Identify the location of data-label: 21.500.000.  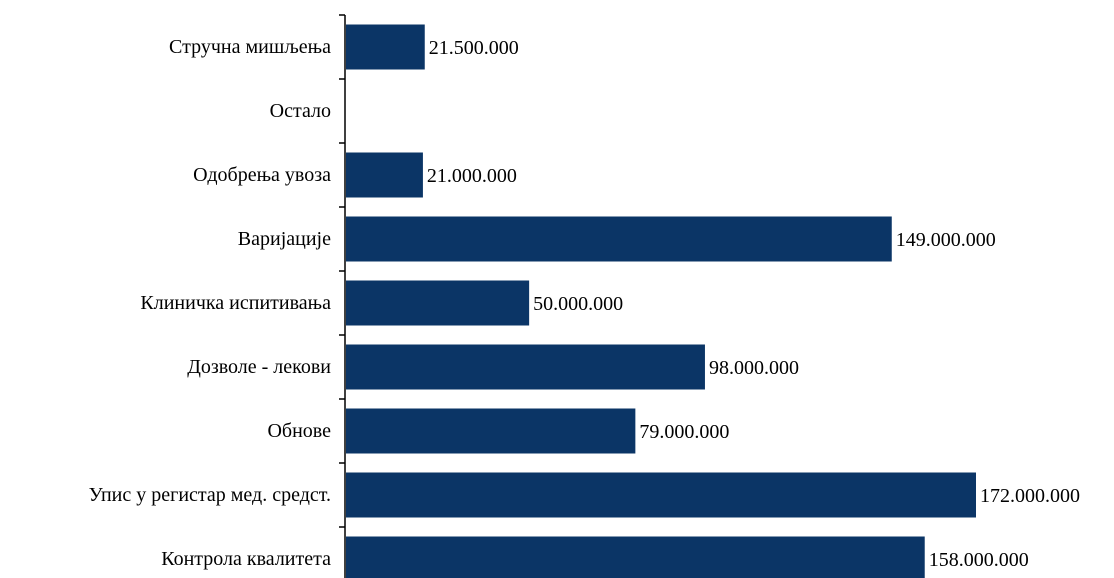
(474, 48).